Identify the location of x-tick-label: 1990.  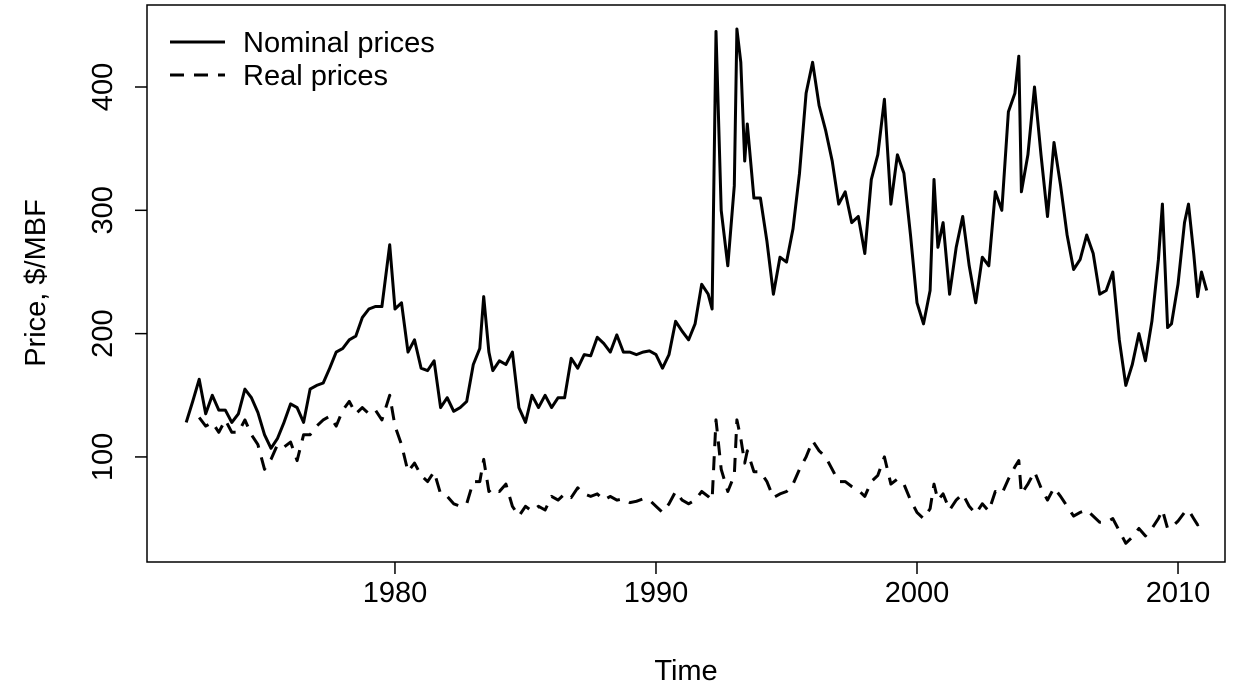
(656, 593).